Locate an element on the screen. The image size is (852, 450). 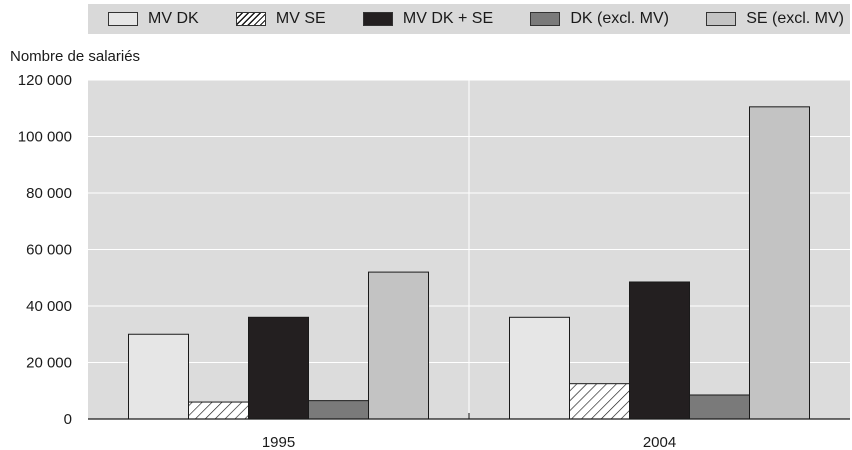
legend-label: SE (excl. MV) is located at coordinates (795, 18).